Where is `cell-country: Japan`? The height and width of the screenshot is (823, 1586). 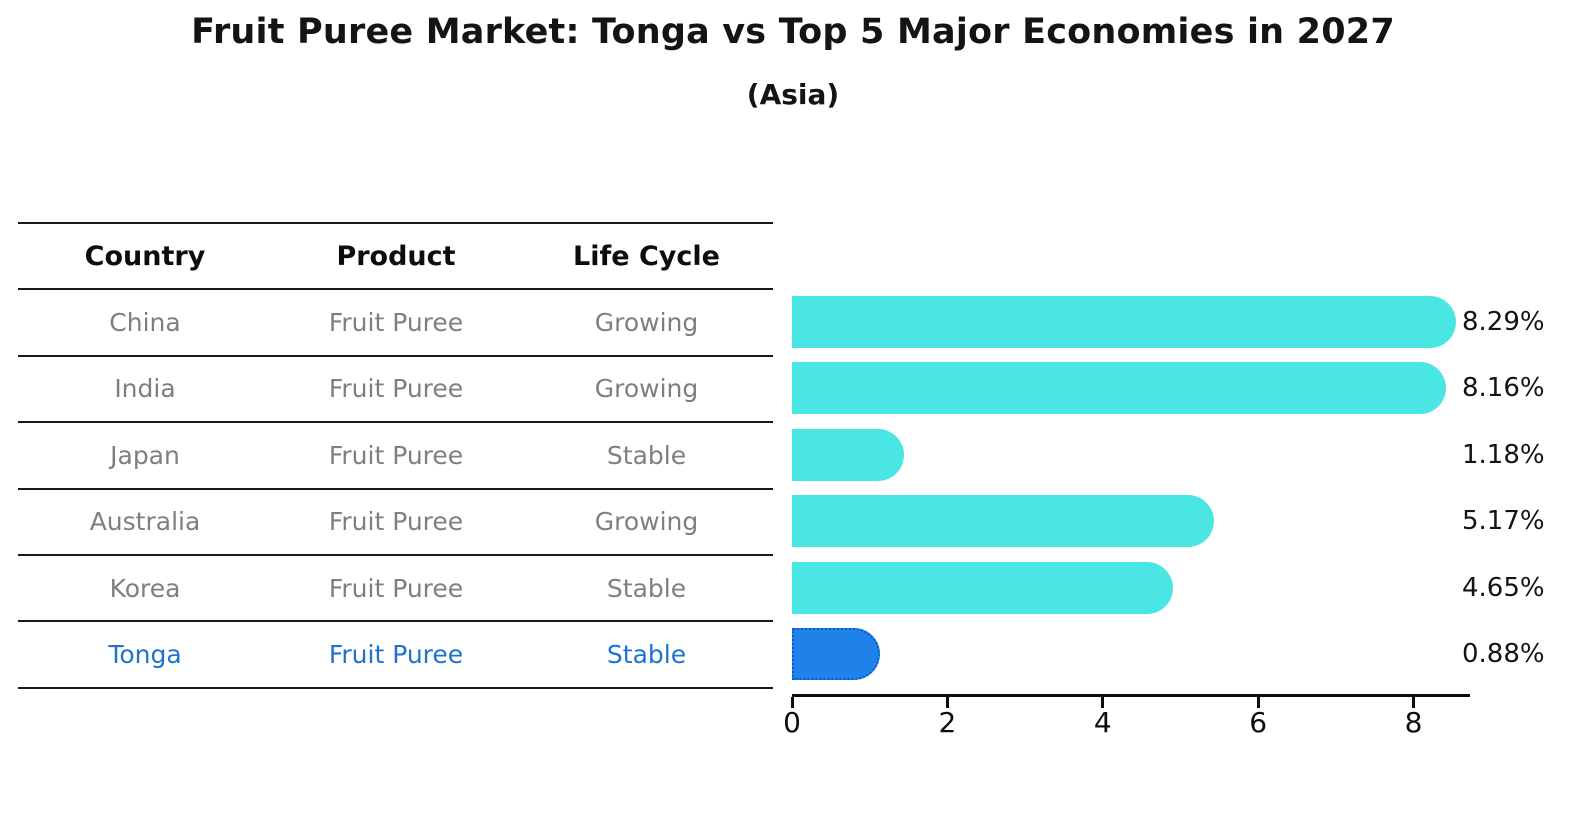
cell-country: Japan is located at coordinates (145, 455).